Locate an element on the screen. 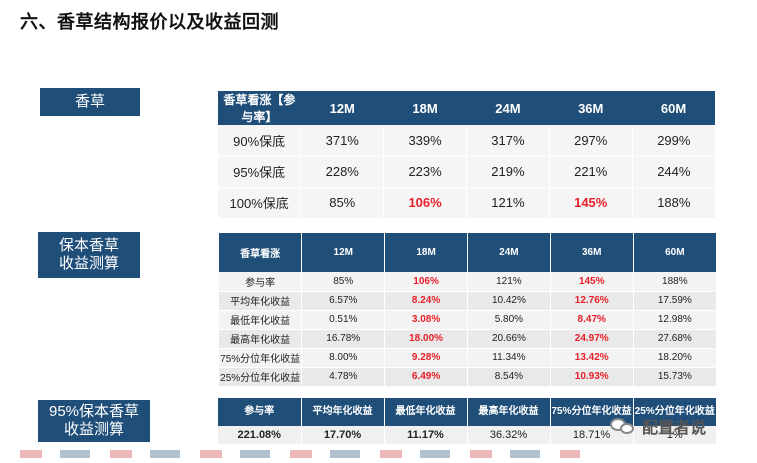  table-cell: 95%保底 is located at coordinates (259, 172).